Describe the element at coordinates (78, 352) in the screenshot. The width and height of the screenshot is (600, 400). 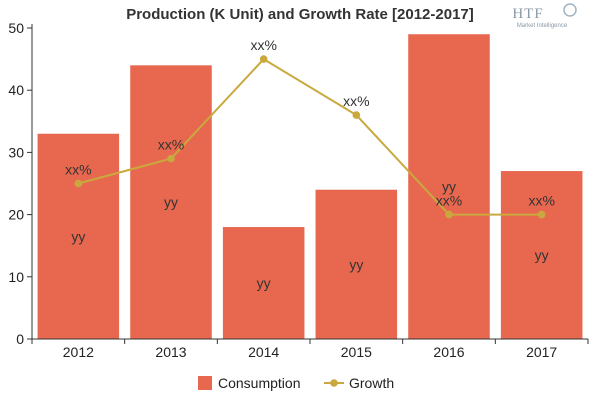
I see `x-tick-label: 2012` at that location.